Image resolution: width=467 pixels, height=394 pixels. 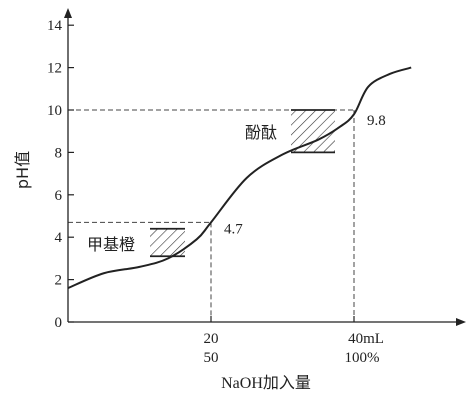 What do you see at coordinates (54, 69) in the screenshot?
I see `y-tick-label: 12` at bounding box center [54, 69].